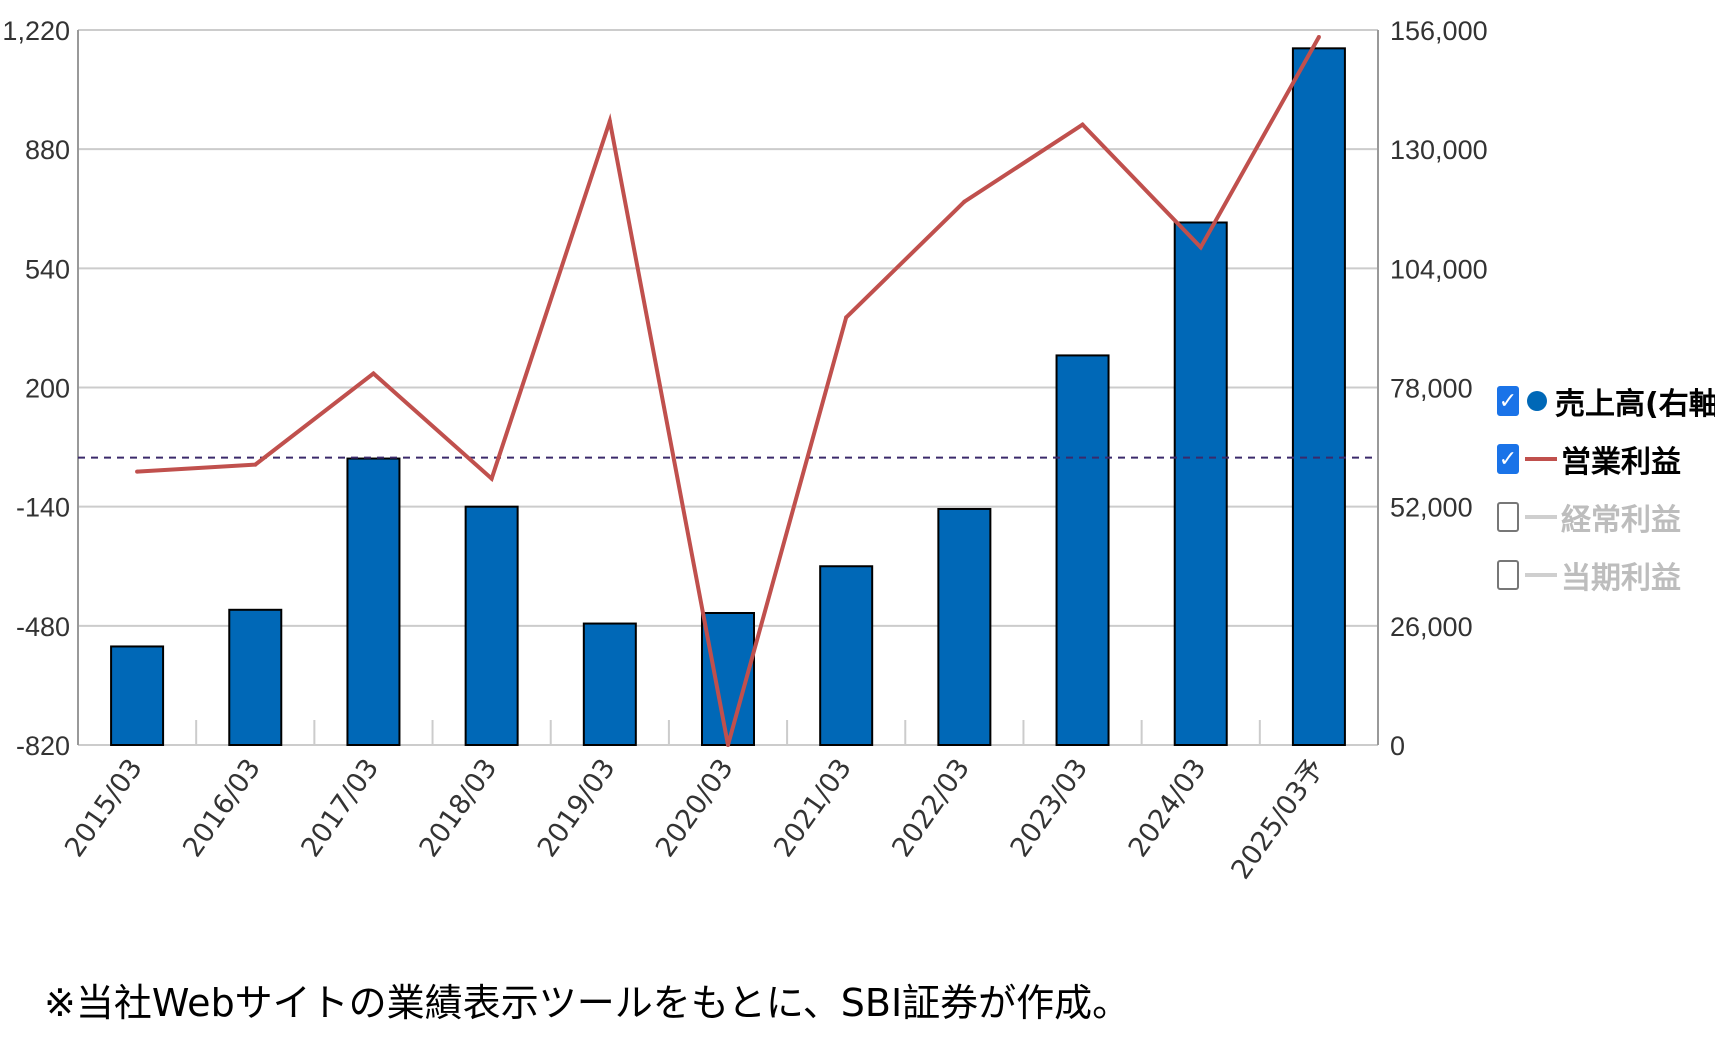  I want to click on category-label: 2015/03, so click(104, 808).